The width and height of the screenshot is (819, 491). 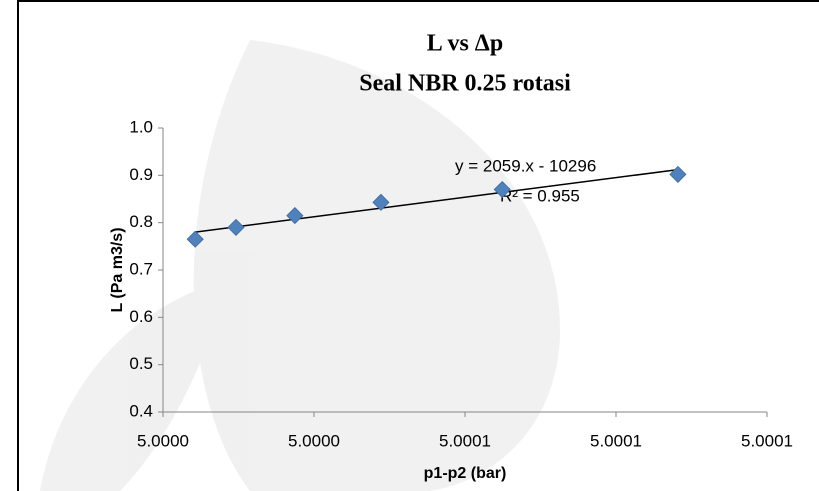 What do you see at coordinates (117, 269) in the screenshot?
I see `y-axis-title: L (Pa m3/s)` at bounding box center [117, 269].